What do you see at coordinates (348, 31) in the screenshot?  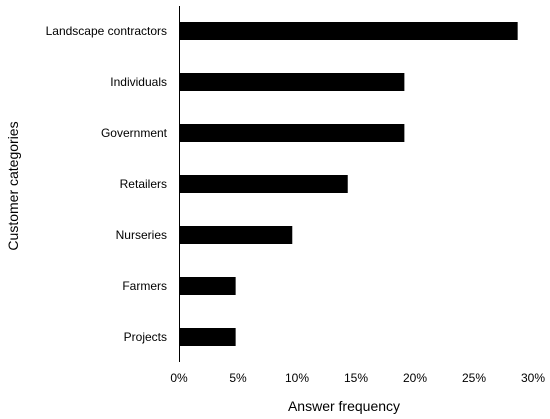 I see `bar-landscape-contractors` at bounding box center [348, 31].